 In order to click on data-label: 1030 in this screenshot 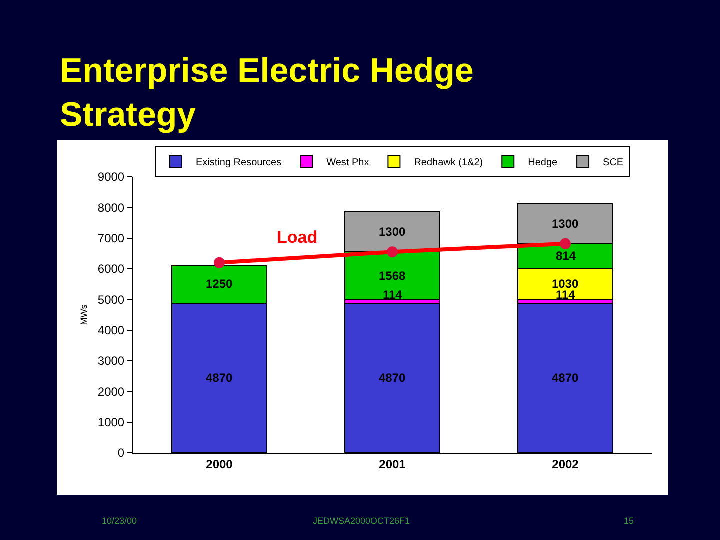, I will do `click(566, 284)`.